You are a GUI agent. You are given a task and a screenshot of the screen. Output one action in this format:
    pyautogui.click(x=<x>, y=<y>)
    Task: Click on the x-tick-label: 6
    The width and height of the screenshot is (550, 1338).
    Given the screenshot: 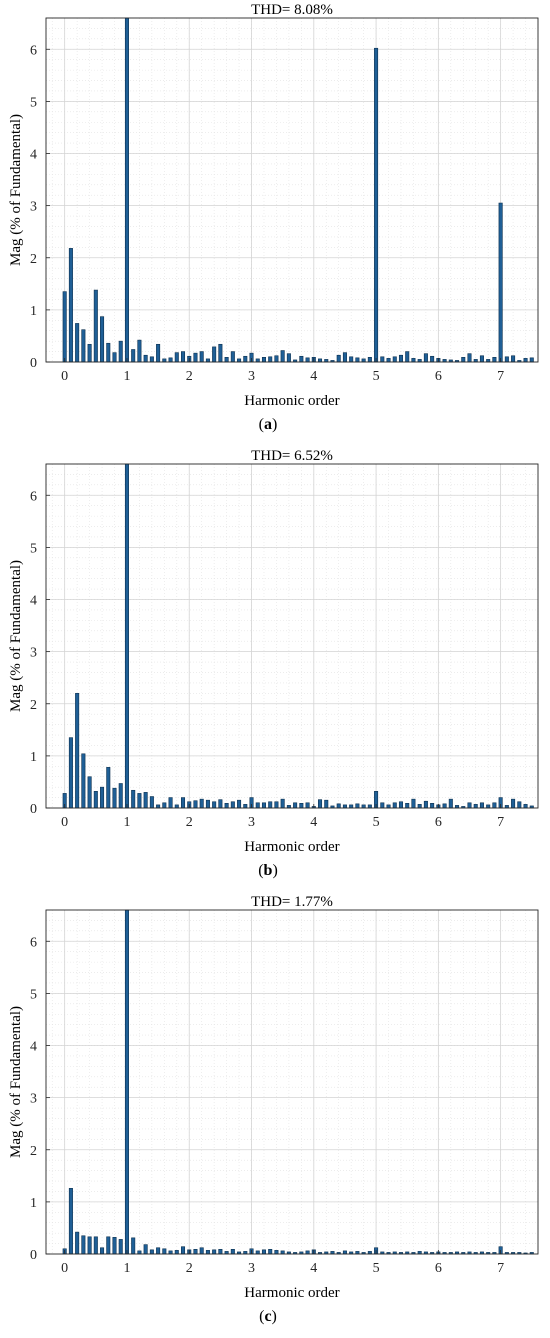 What is the action you would take?
    pyautogui.click(x=438, y=822)
    